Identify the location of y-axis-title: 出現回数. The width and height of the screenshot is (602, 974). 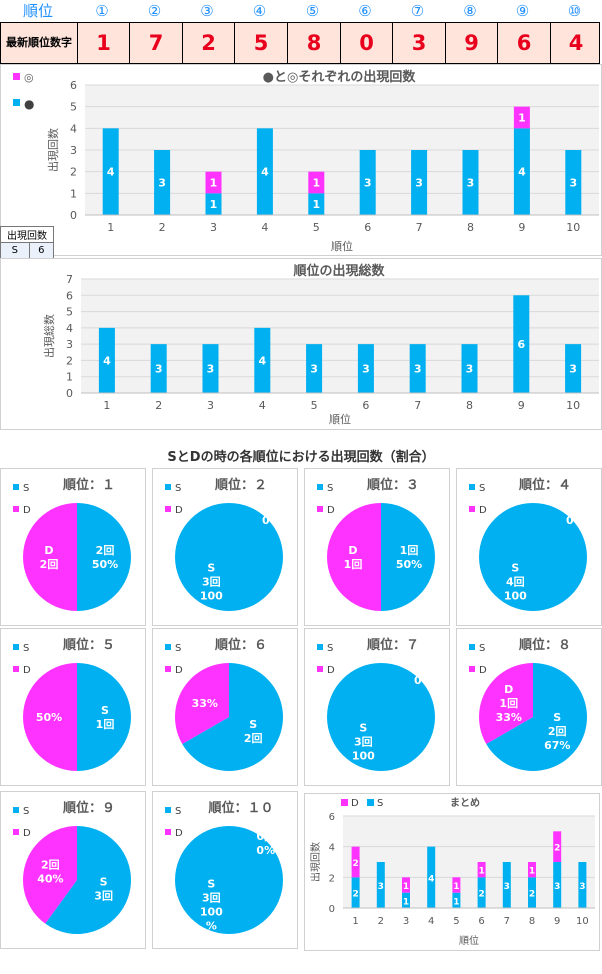
(53, 150).